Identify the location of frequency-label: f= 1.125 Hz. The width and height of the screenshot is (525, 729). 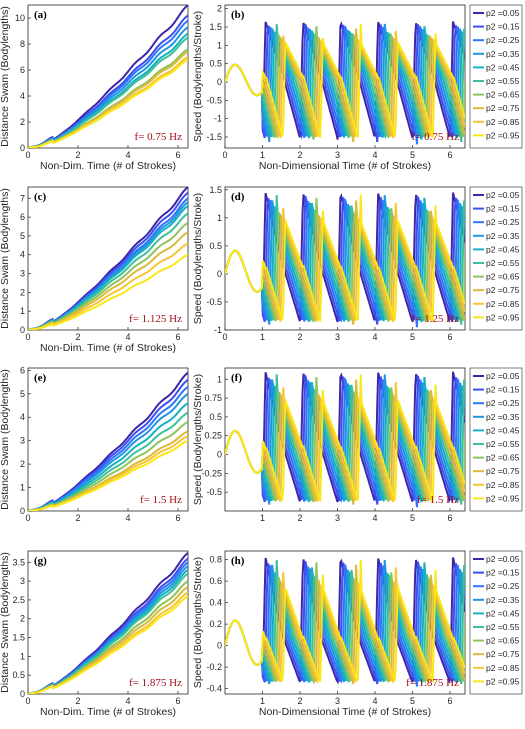
(155, 319).